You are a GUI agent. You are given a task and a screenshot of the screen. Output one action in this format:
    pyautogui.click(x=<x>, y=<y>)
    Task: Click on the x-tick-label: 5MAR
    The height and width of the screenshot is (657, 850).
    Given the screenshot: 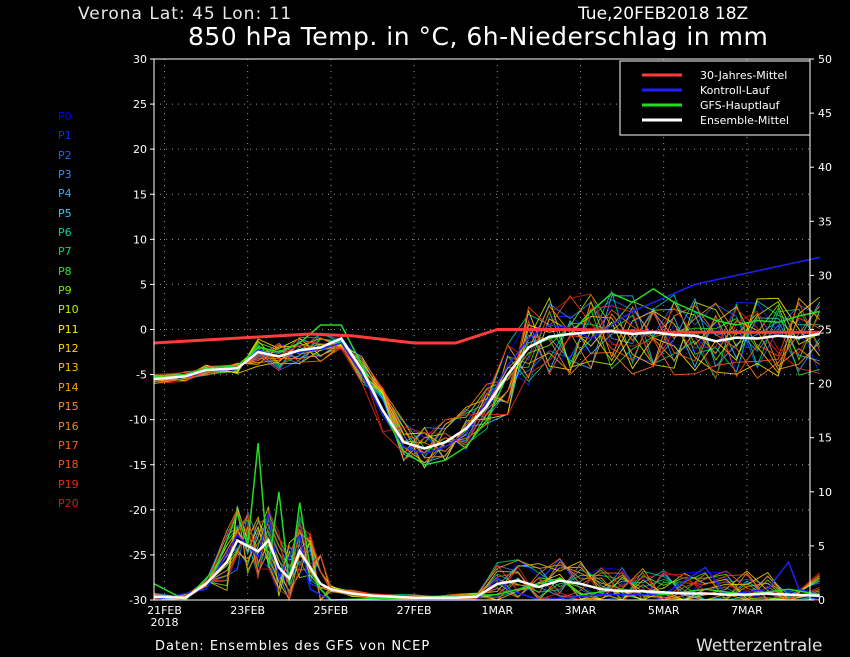 What is the action you would take?
    pyautogui.click(x=664, y=610)
    